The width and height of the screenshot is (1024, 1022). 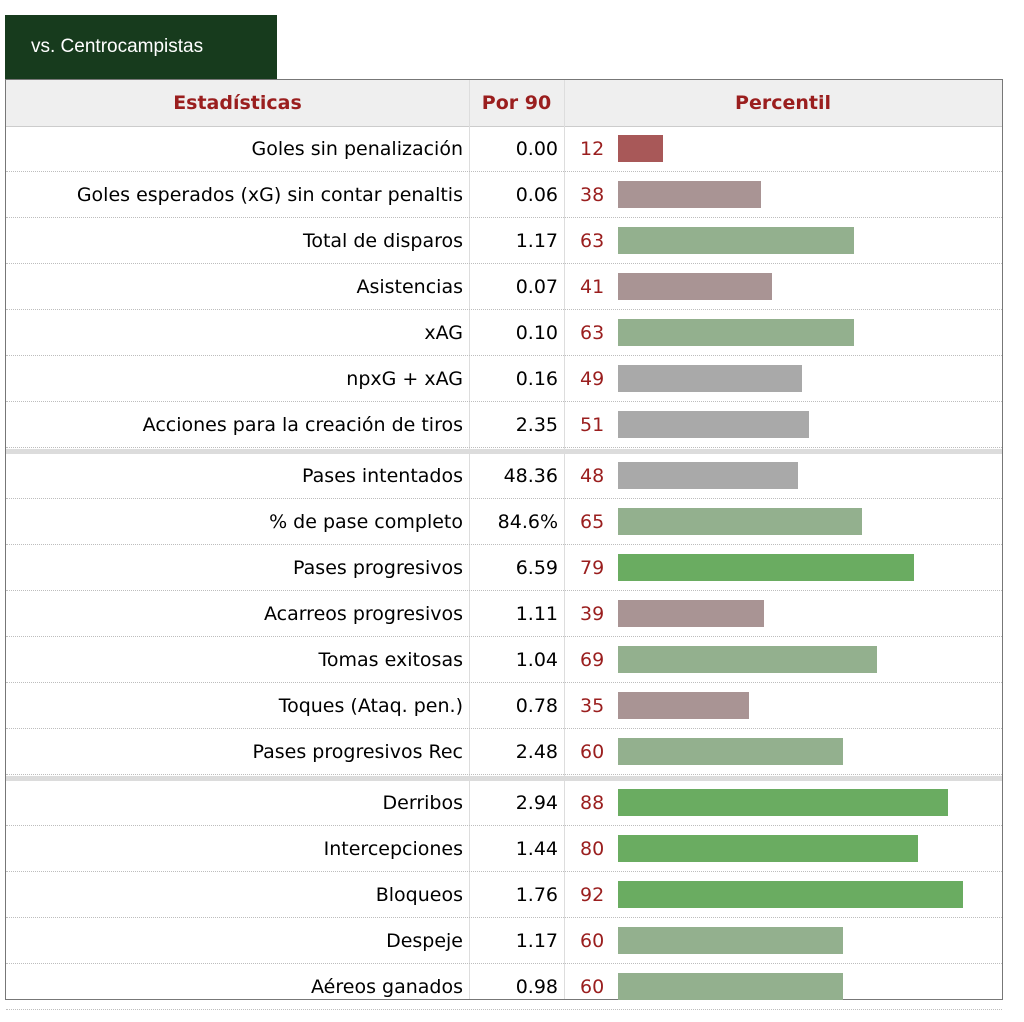 I want to click on table-header: Estadísticas Por 90 Percentil, so click(x=504, y=103).